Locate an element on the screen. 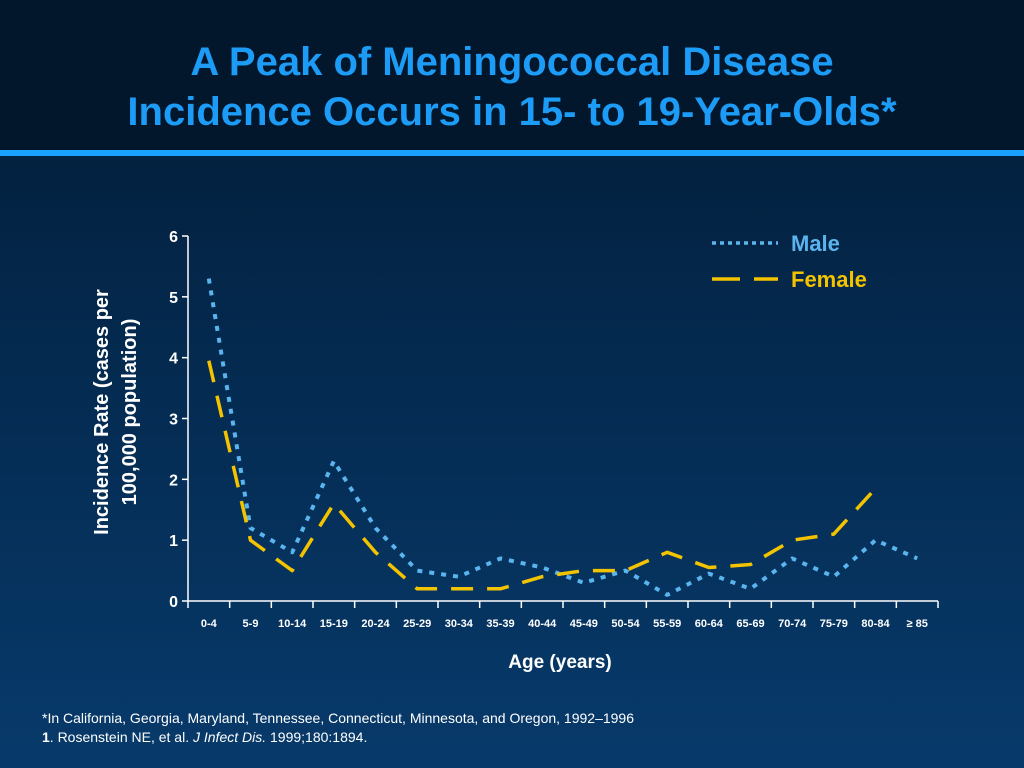 This screenshot has width=1024, height=768. footnote-ref-number: 1 is located at coordinates (46, 737).